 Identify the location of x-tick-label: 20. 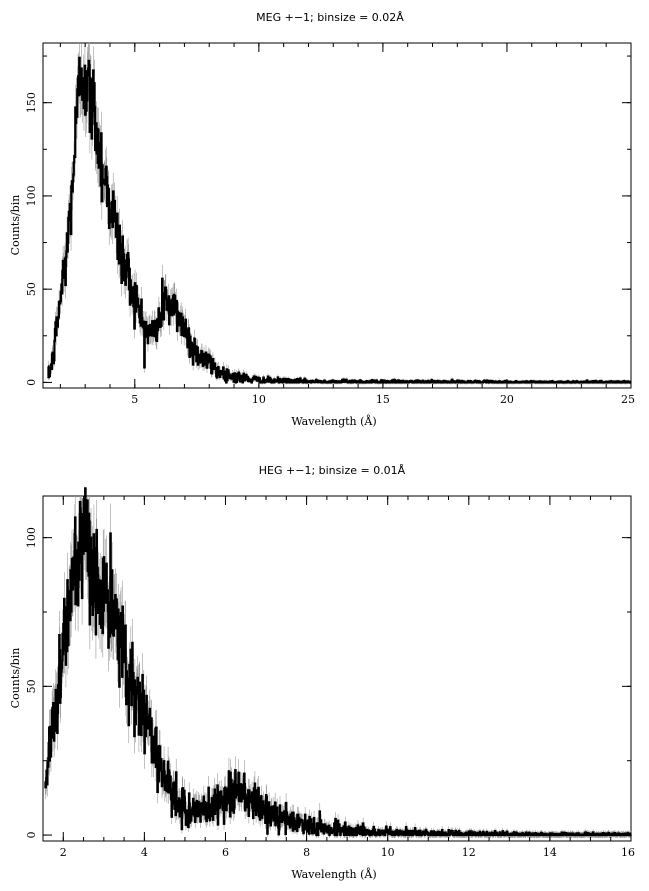
(507, 399).